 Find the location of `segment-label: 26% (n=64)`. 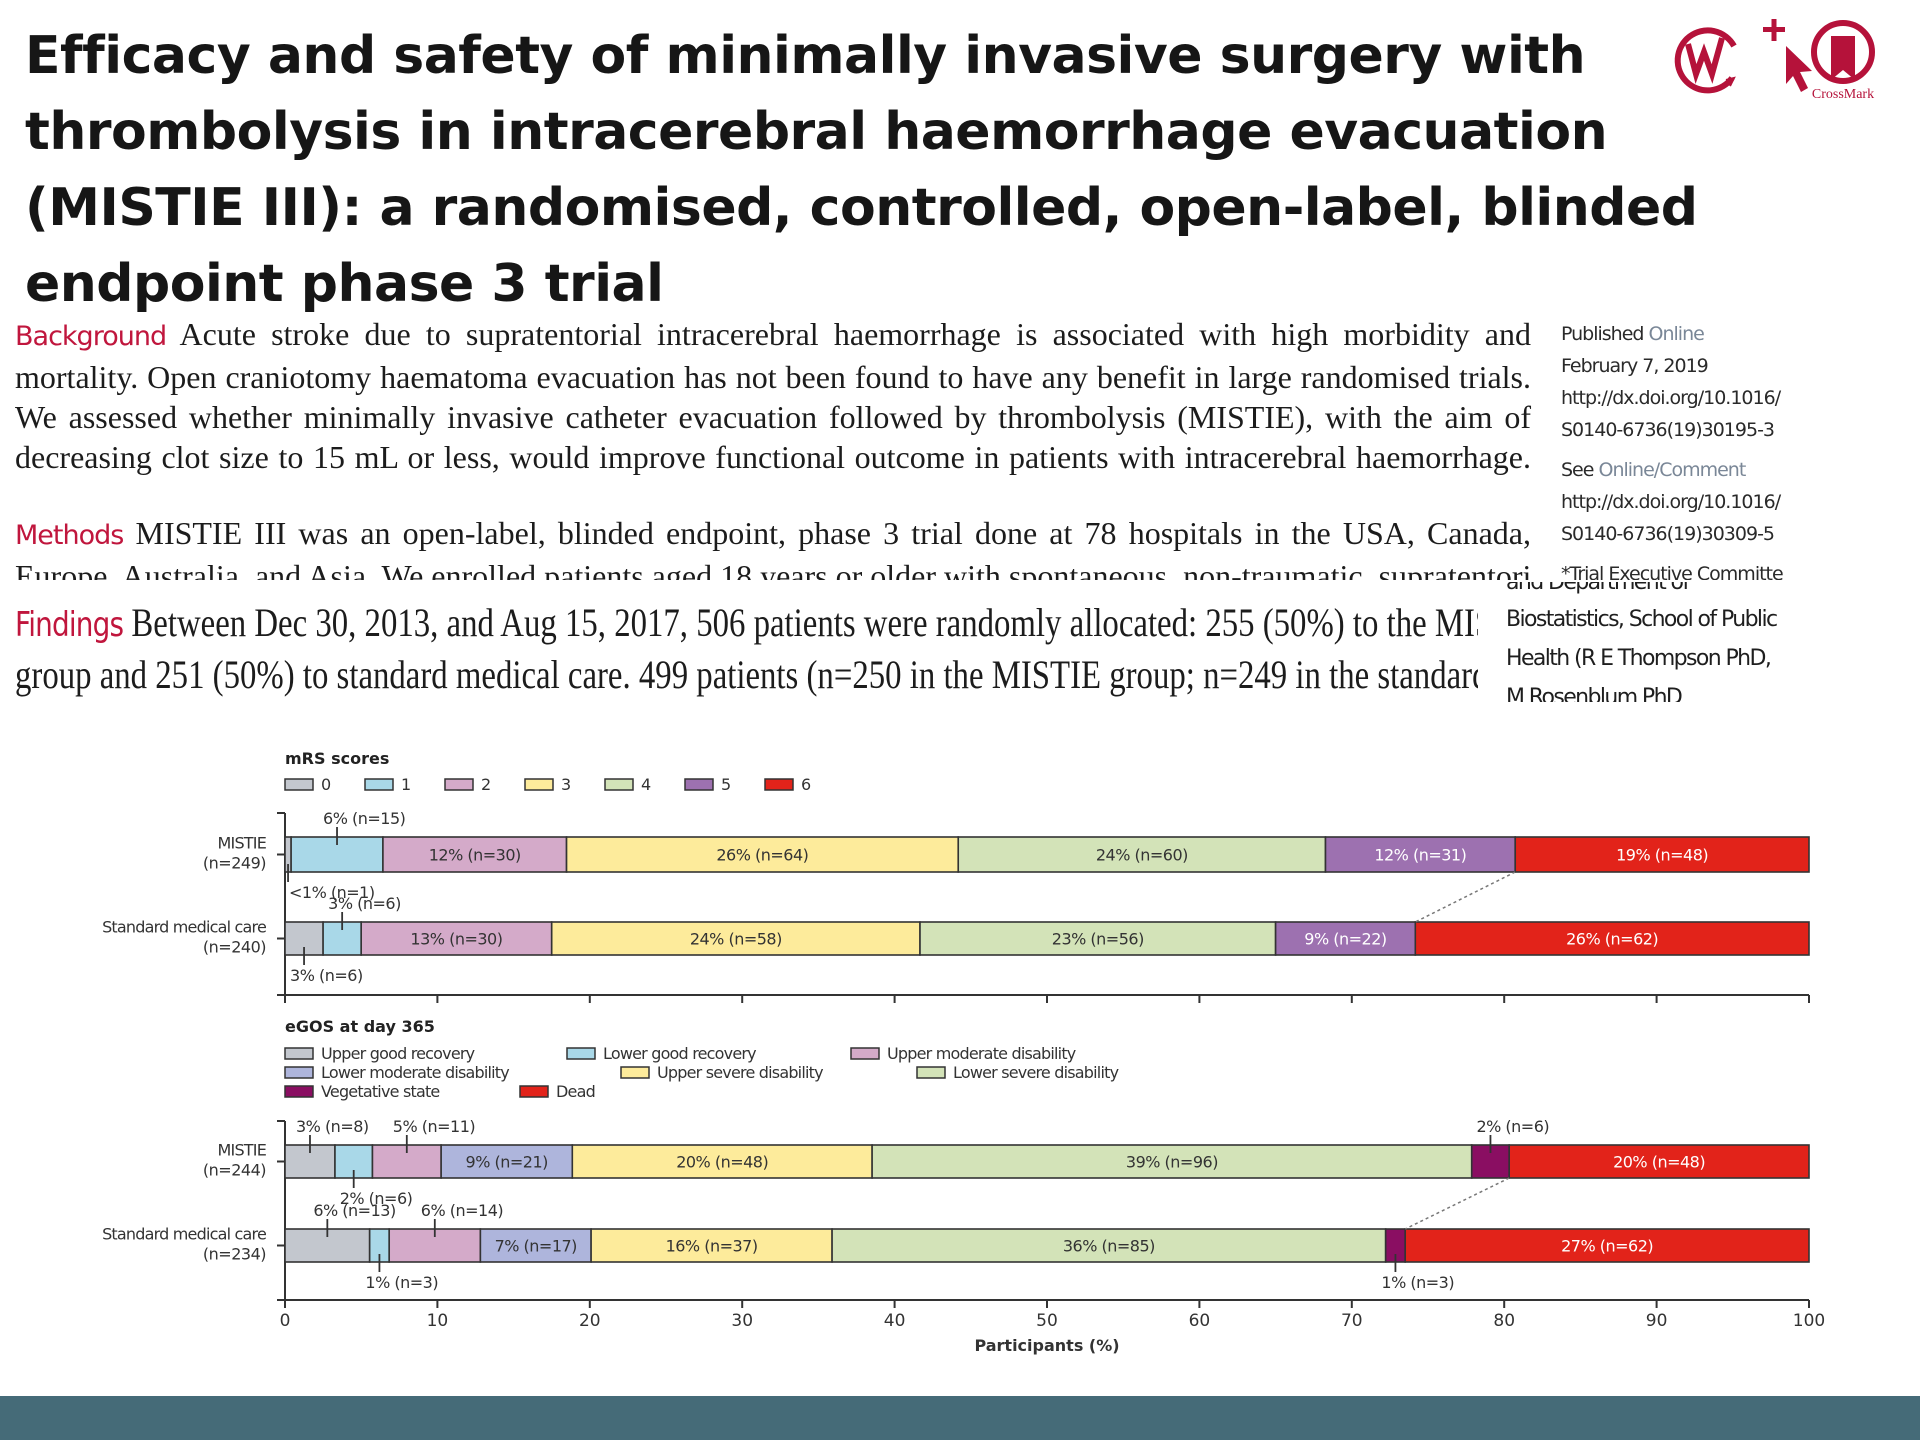

segment-label: 26% (n=64) is located at coordinates (762, 855).